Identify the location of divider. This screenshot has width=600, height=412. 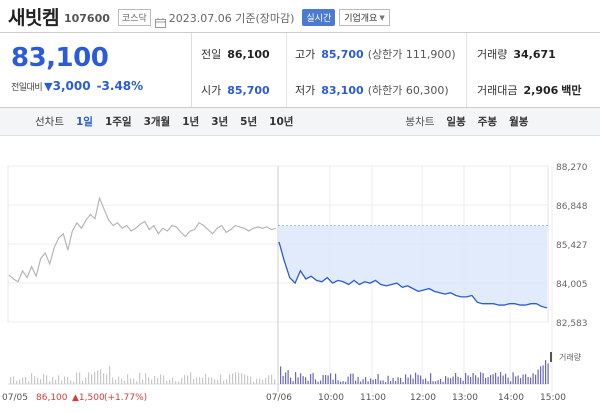
(286, 70).